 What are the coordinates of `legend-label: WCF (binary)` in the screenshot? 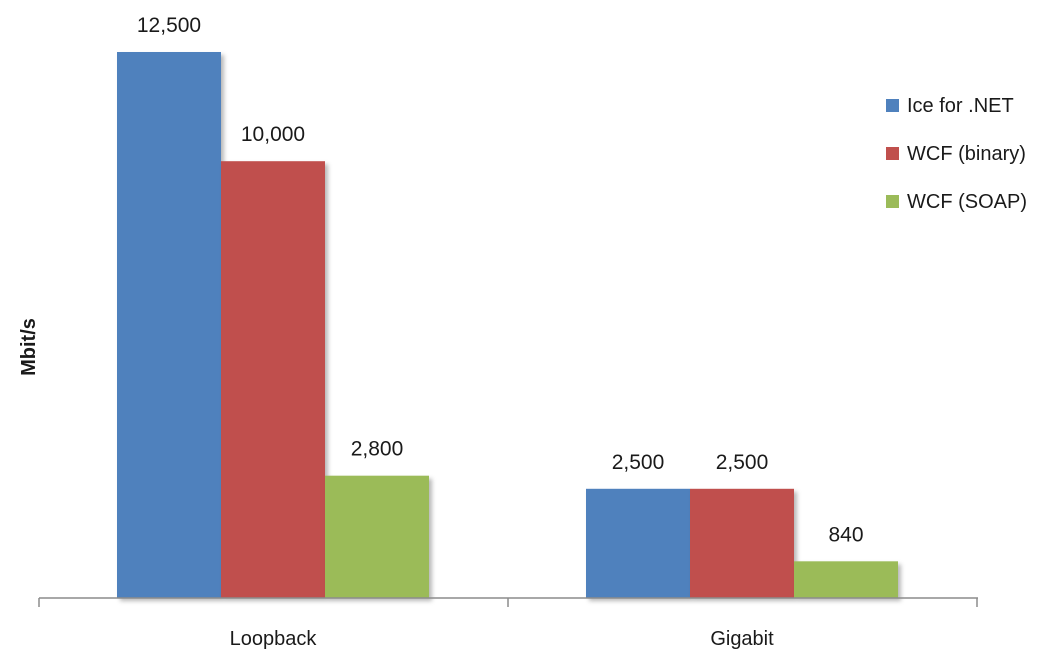 It's located at (966, 154).